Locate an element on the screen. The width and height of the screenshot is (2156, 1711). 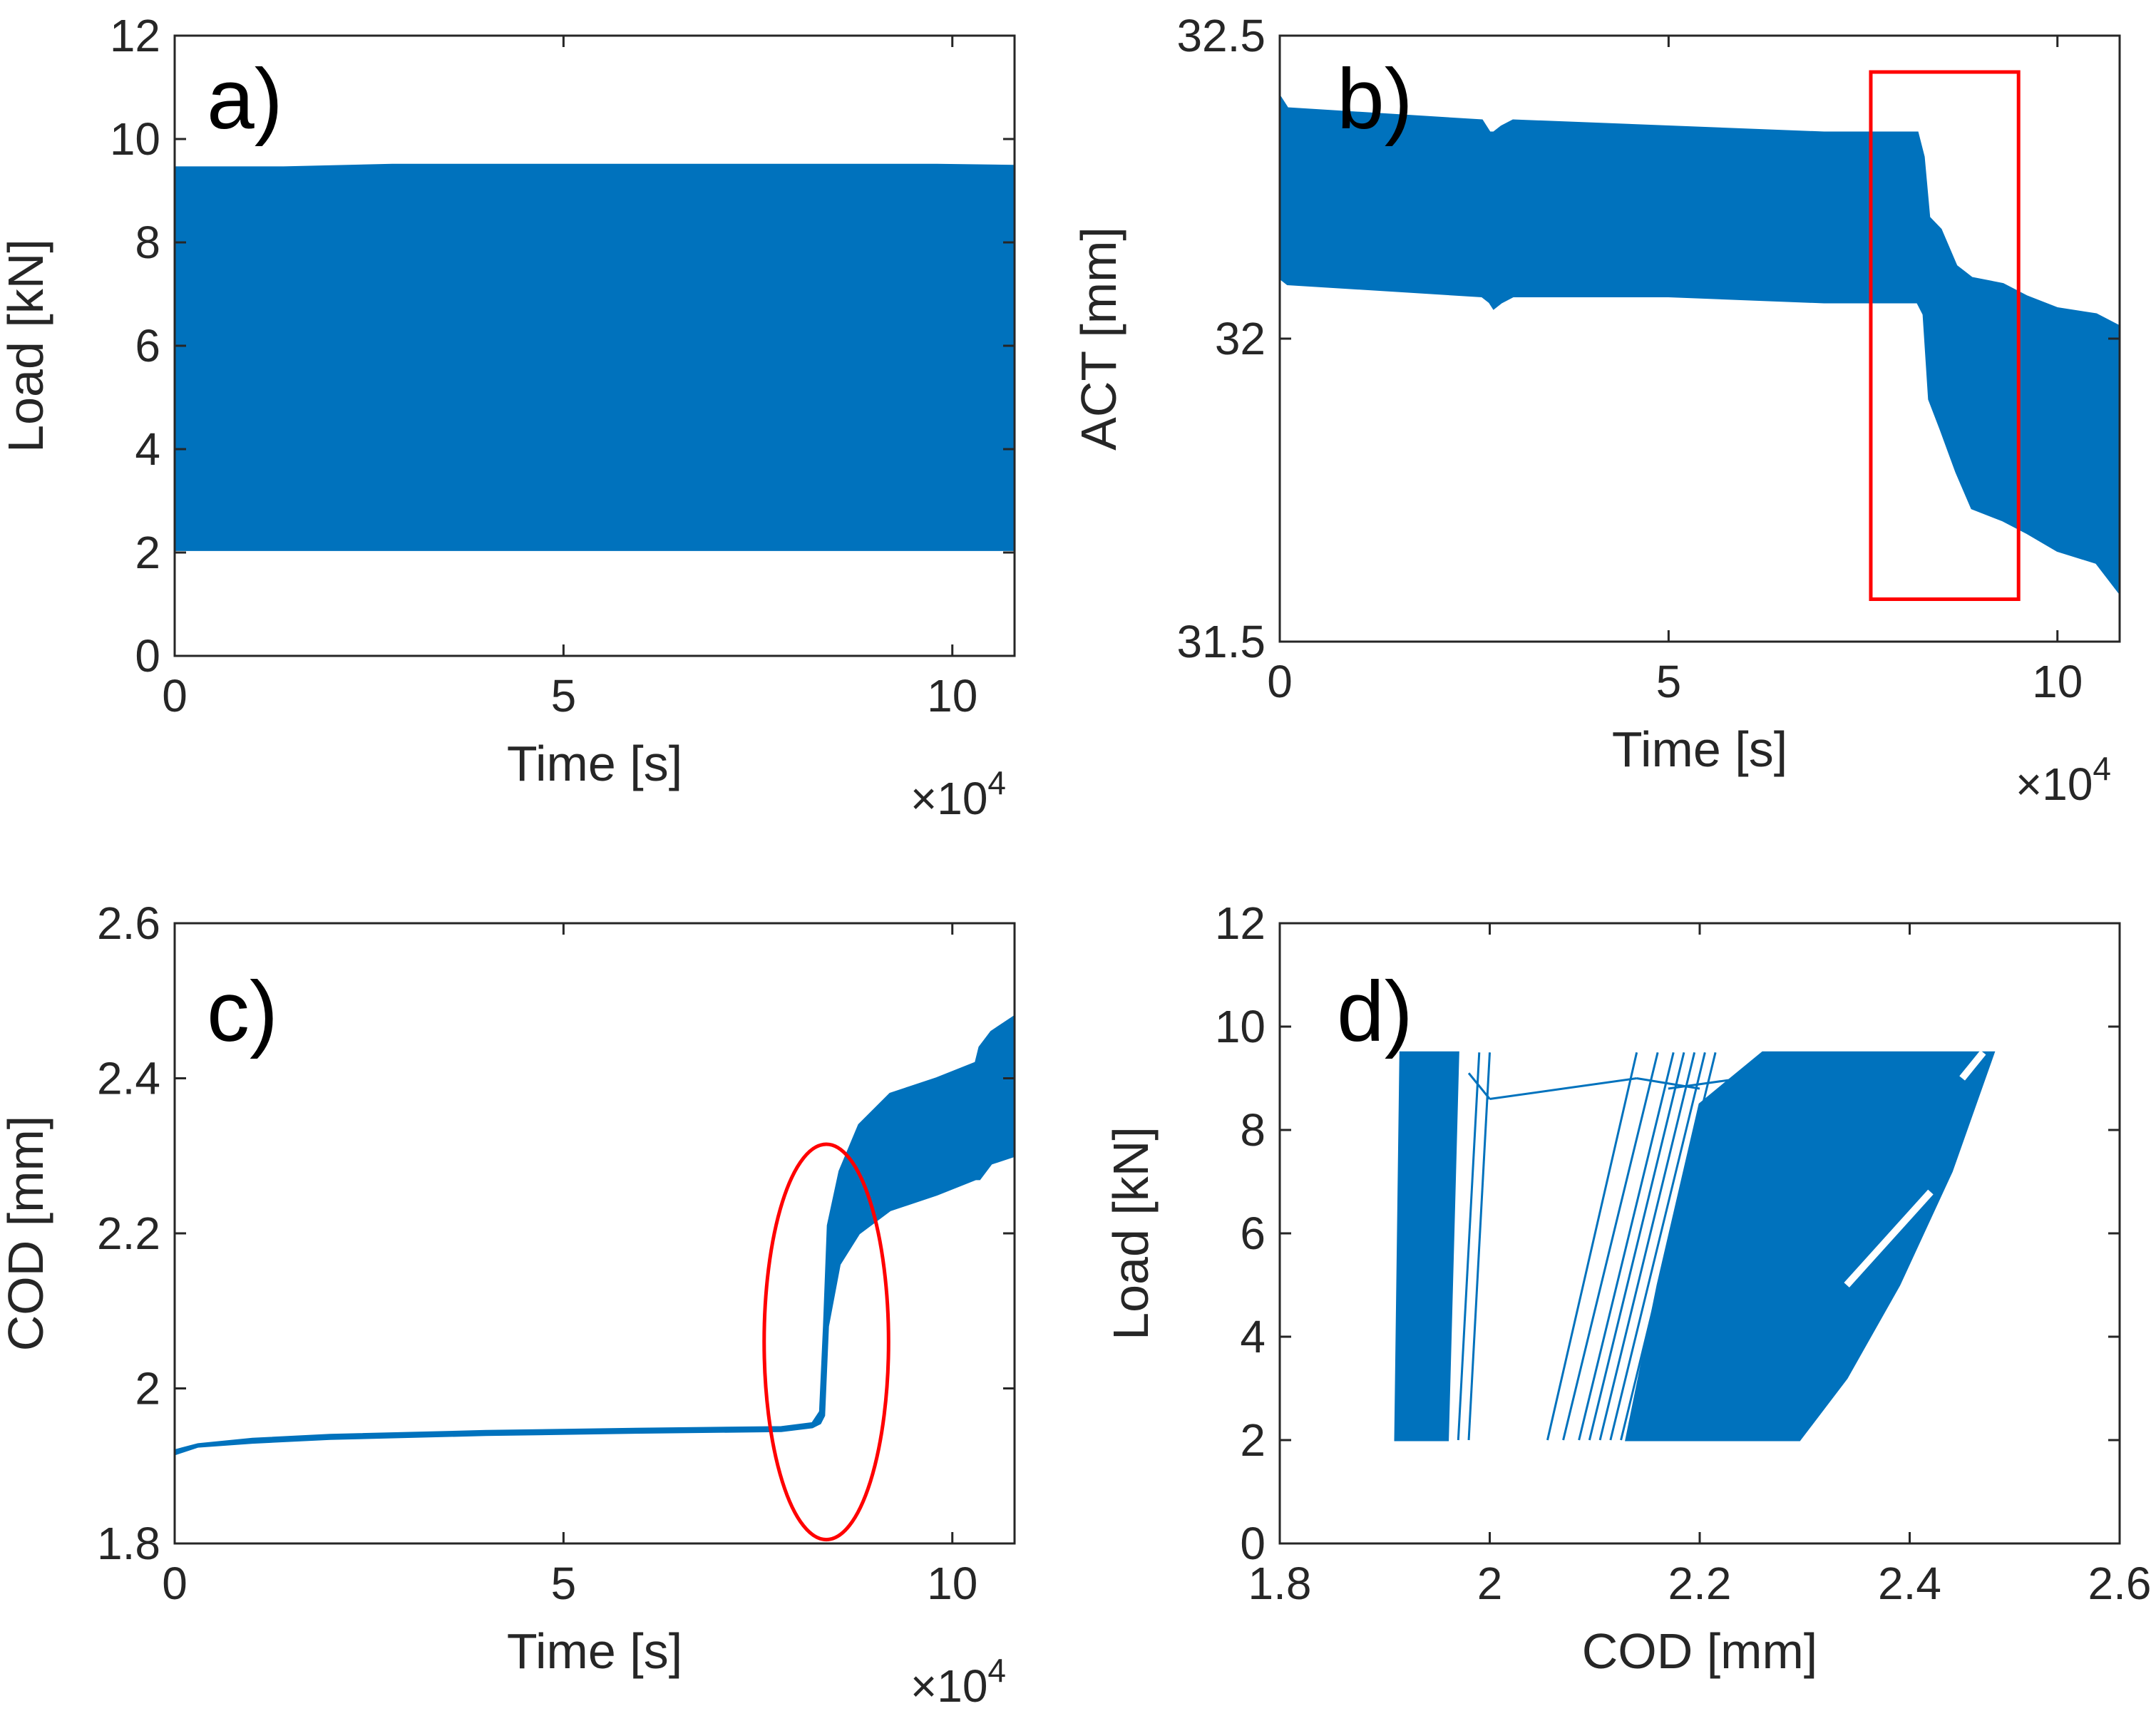
y-tick-label-a-0: 0 is located at coordinates (147, 656).